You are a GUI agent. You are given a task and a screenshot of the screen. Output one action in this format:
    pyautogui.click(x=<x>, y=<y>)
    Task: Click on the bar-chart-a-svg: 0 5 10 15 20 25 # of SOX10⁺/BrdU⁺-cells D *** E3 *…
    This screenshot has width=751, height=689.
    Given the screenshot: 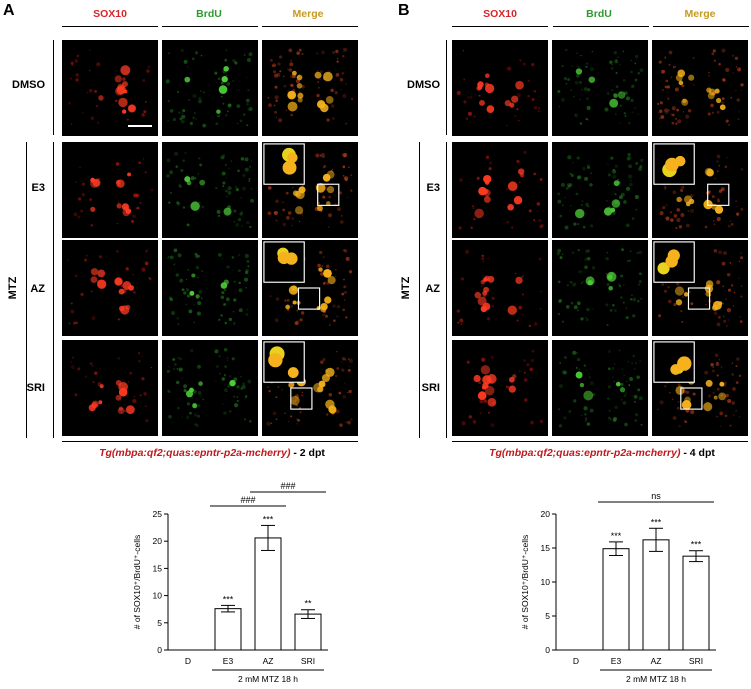 What is the action you would take?
    pyautogui.click(x=230, y=582)
    